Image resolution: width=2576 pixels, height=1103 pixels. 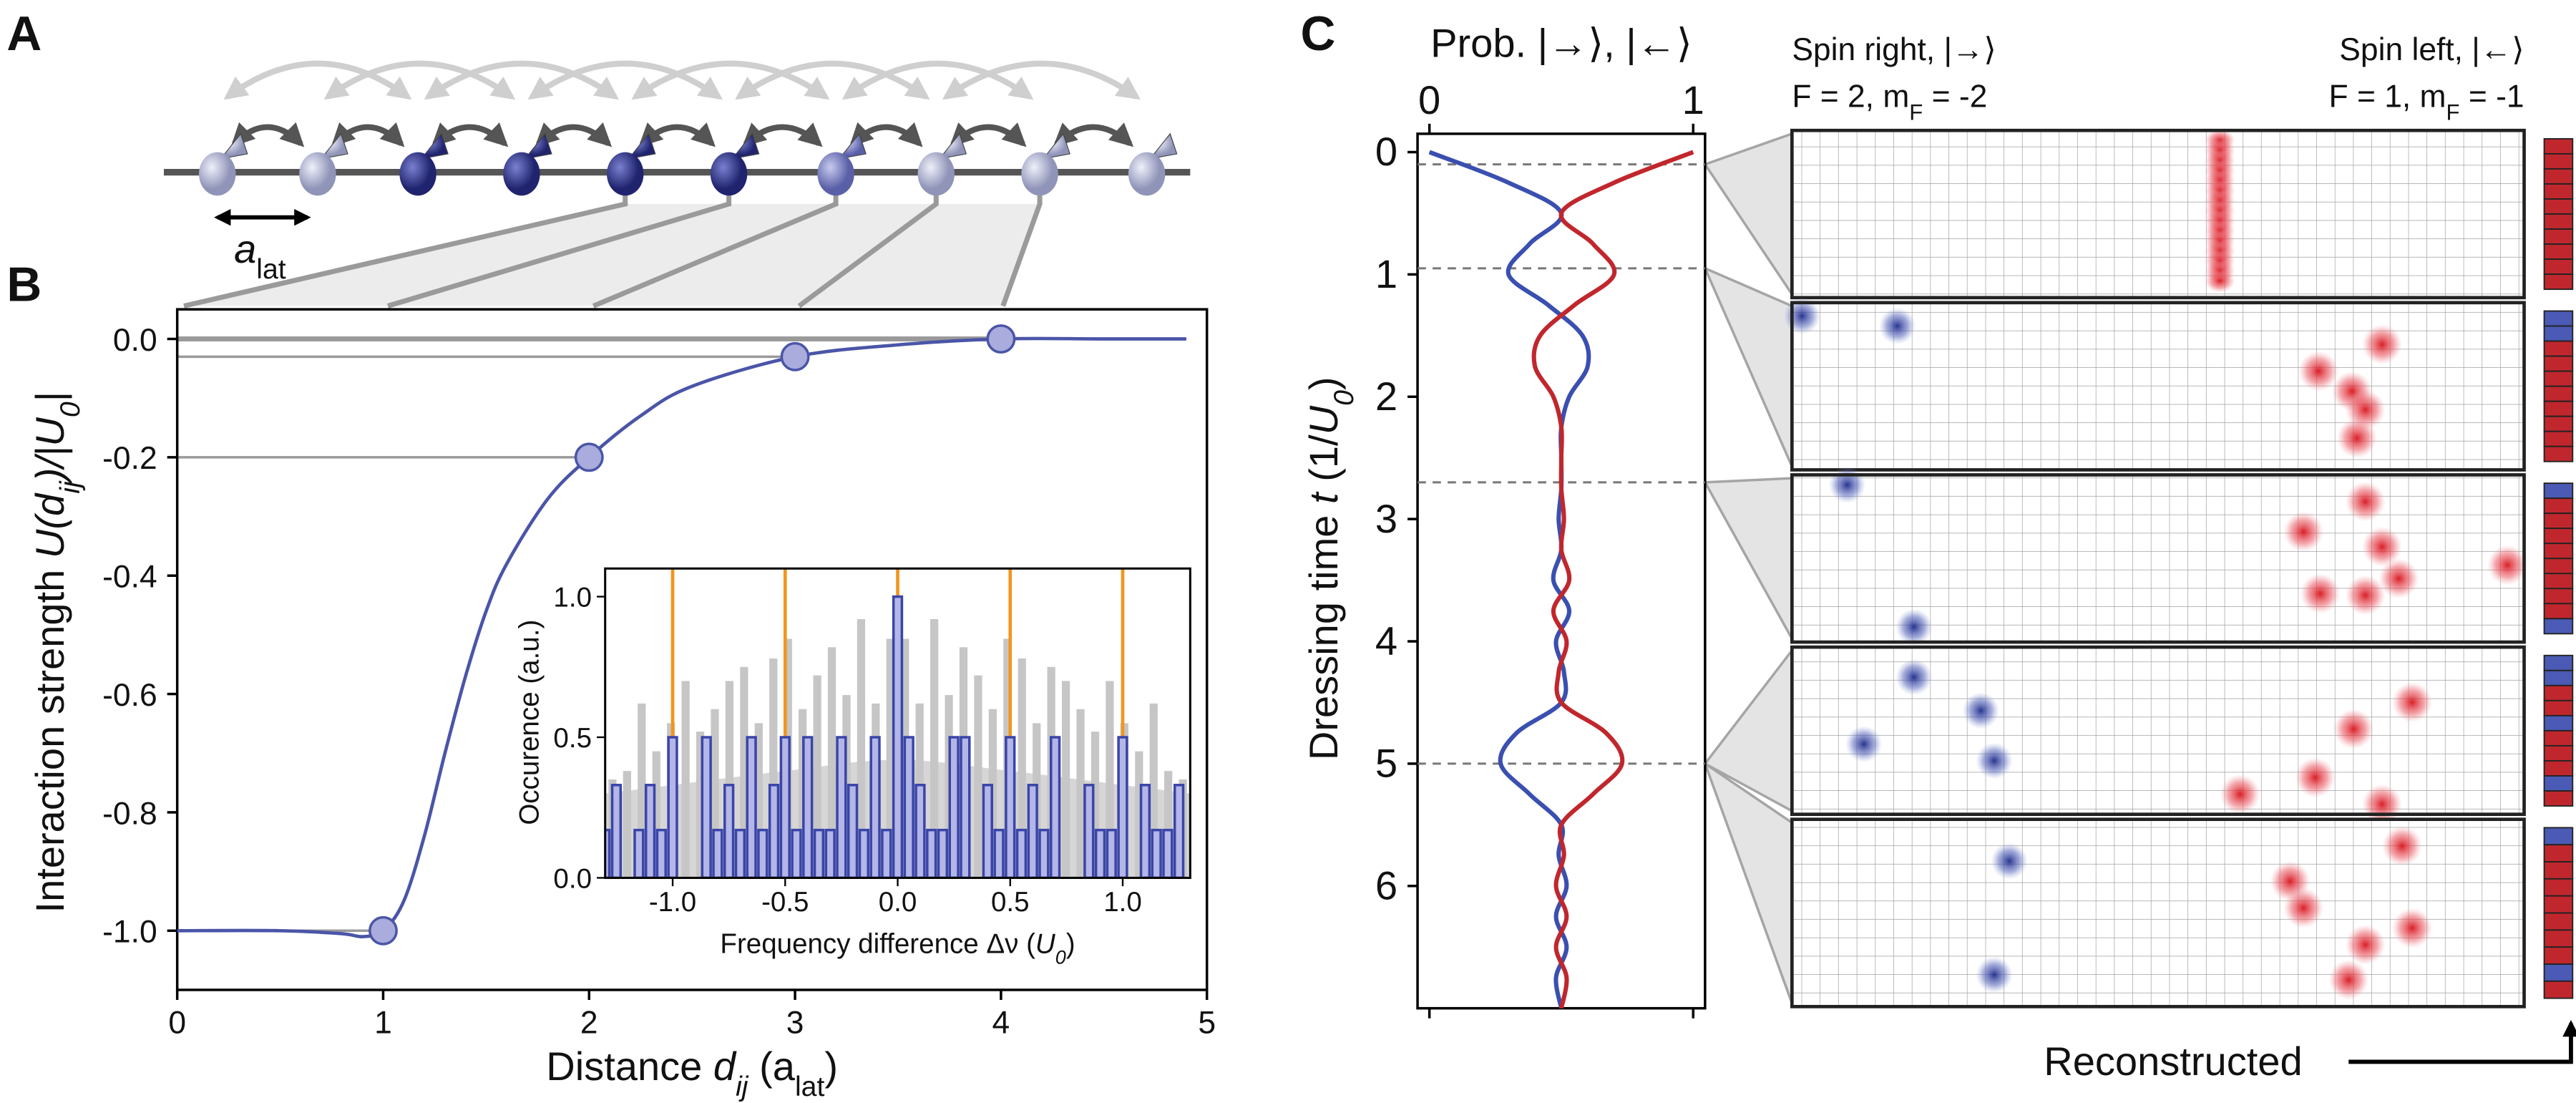 What do you see at coordinates (1916, 112) in the screenshot?
I see `text-part: F` at bounding box center [1916, 112].